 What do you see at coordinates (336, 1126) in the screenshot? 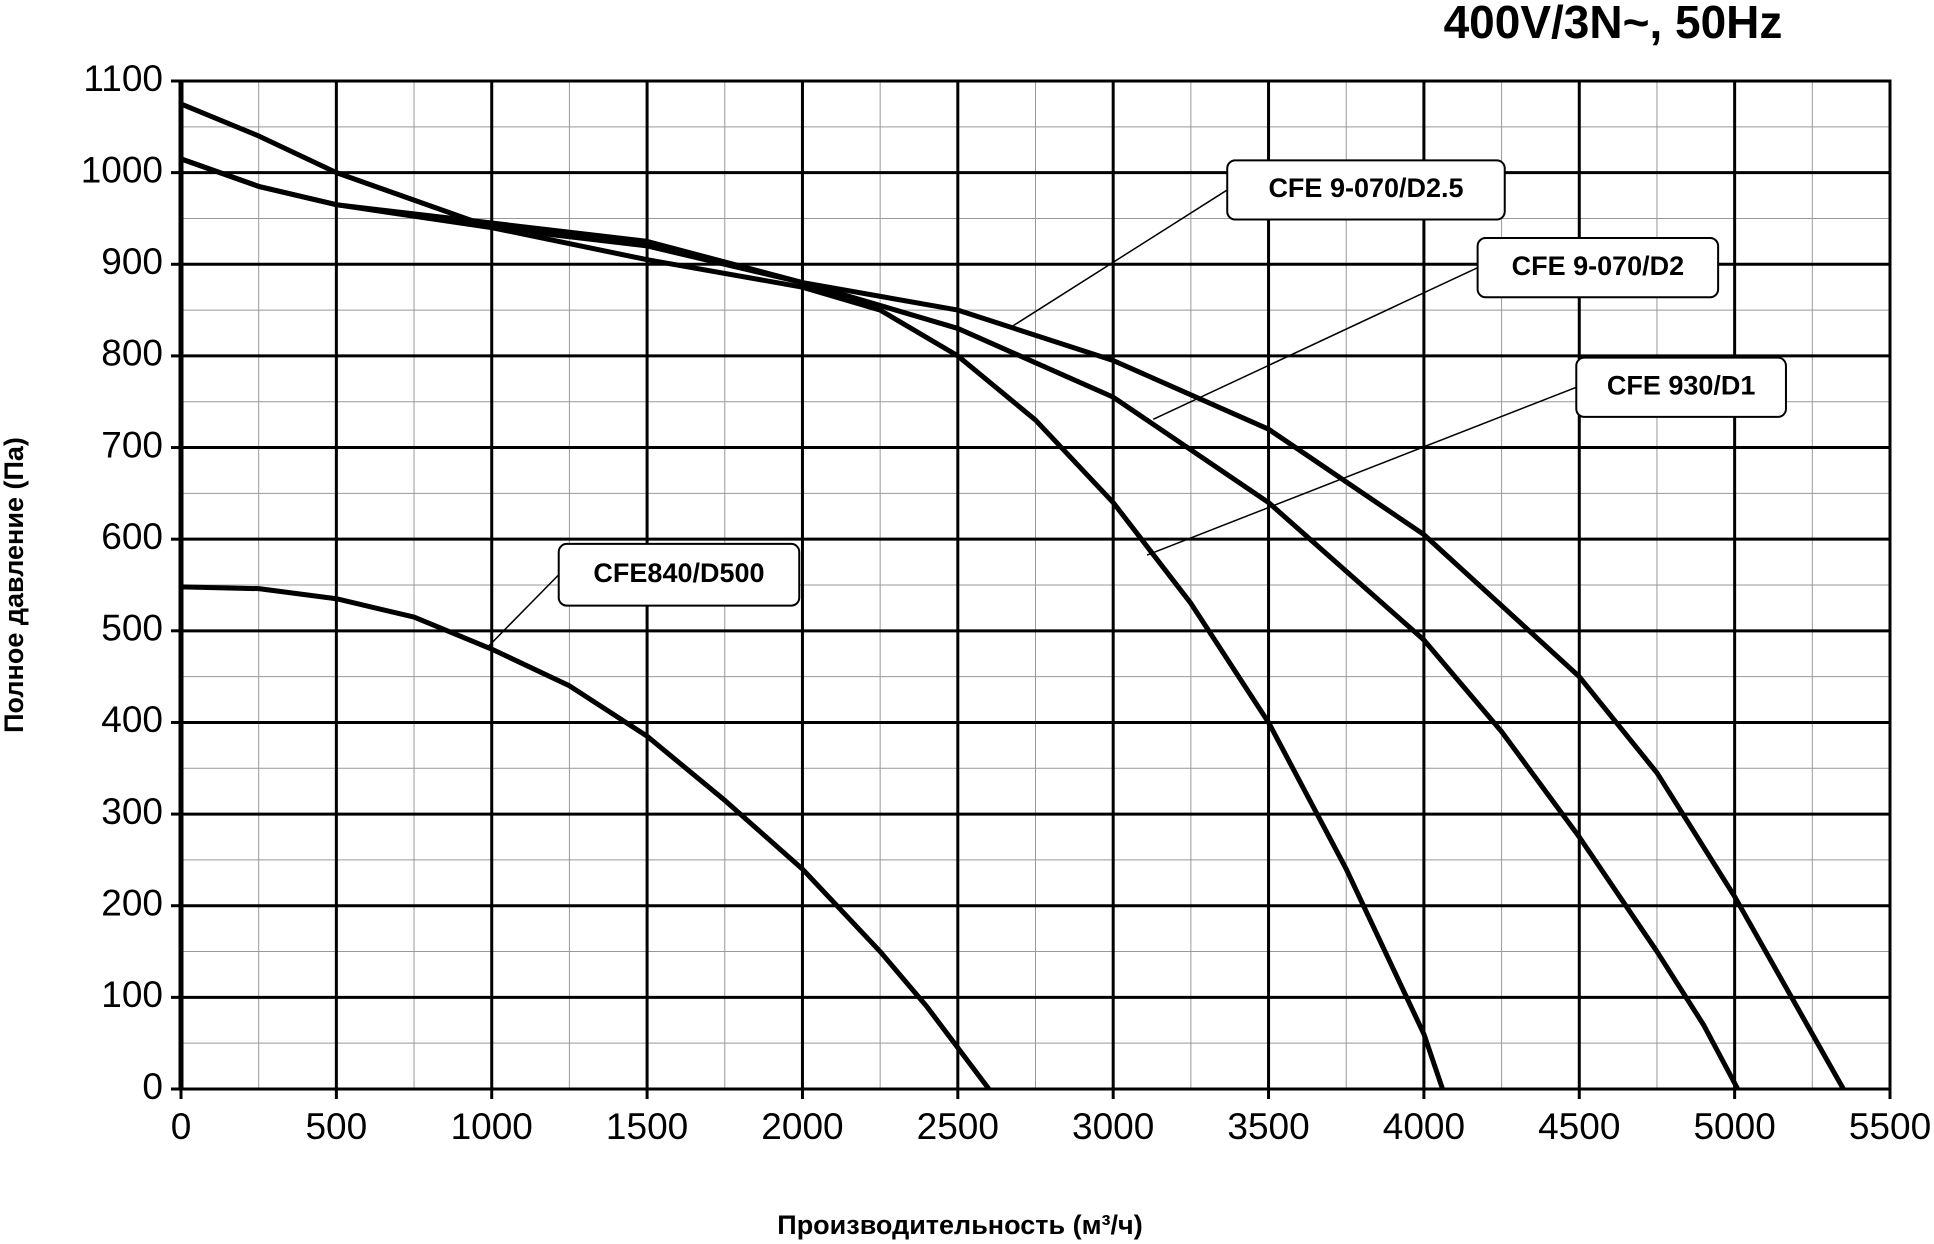
I see `x-tick-label: 500` at bounding box center [336, 1126].